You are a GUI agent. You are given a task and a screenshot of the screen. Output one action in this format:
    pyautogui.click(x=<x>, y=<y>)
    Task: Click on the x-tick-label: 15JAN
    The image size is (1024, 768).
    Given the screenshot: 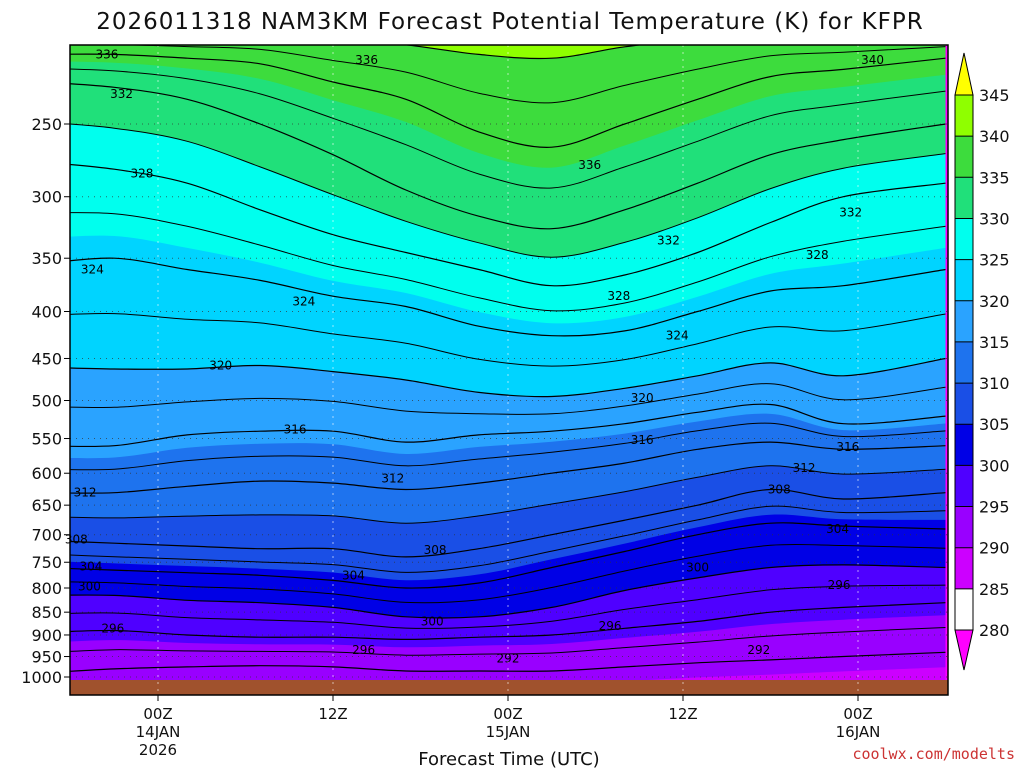 What is the action you would take?
    pyautogui.click(x=508, y=732)
    